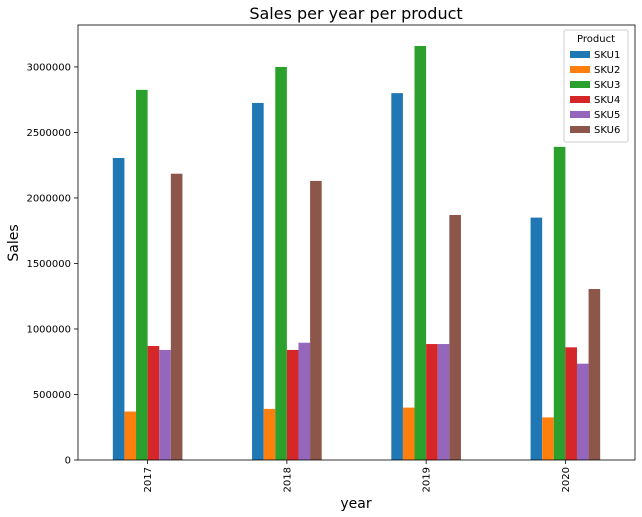  Describe the element at coordinates (258, 281) in the screenshot. I see `bar-sku1-2018` at that location.